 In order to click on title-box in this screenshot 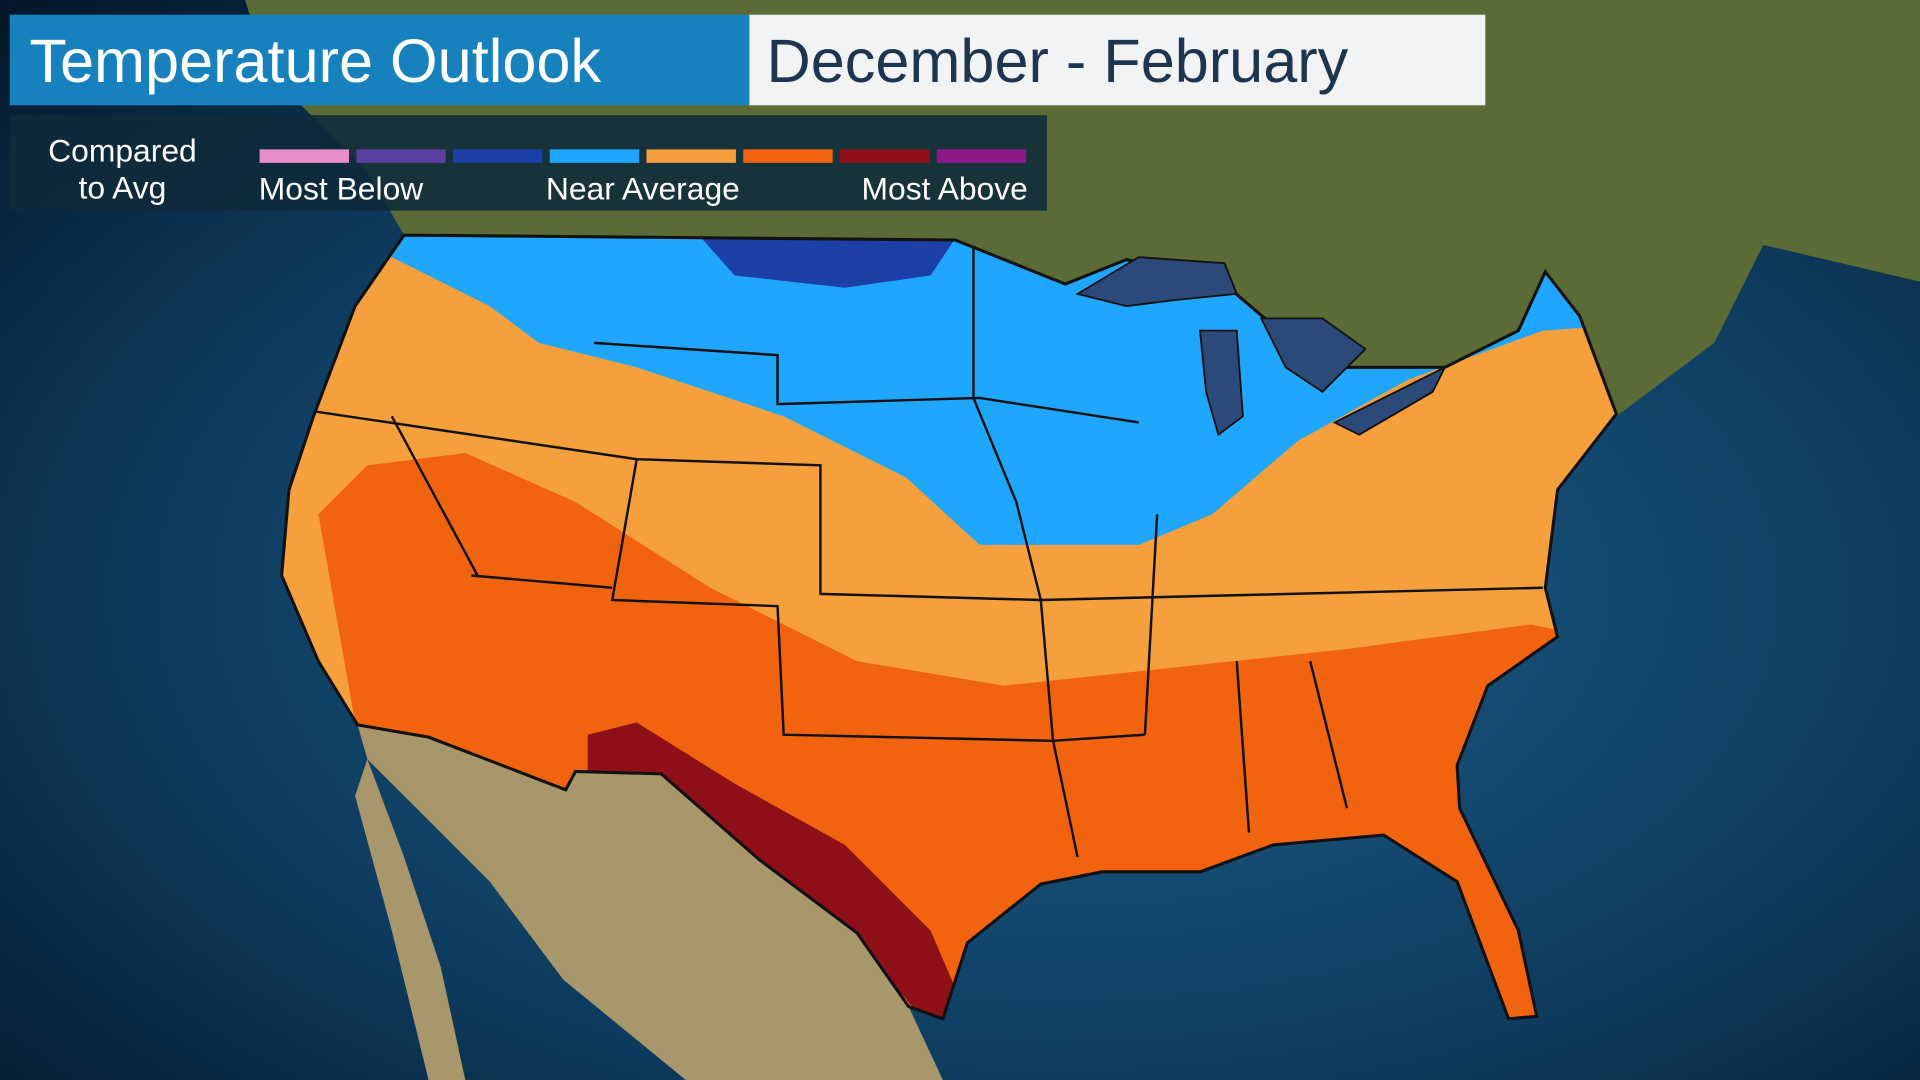, I will do `click(379, 60)`.